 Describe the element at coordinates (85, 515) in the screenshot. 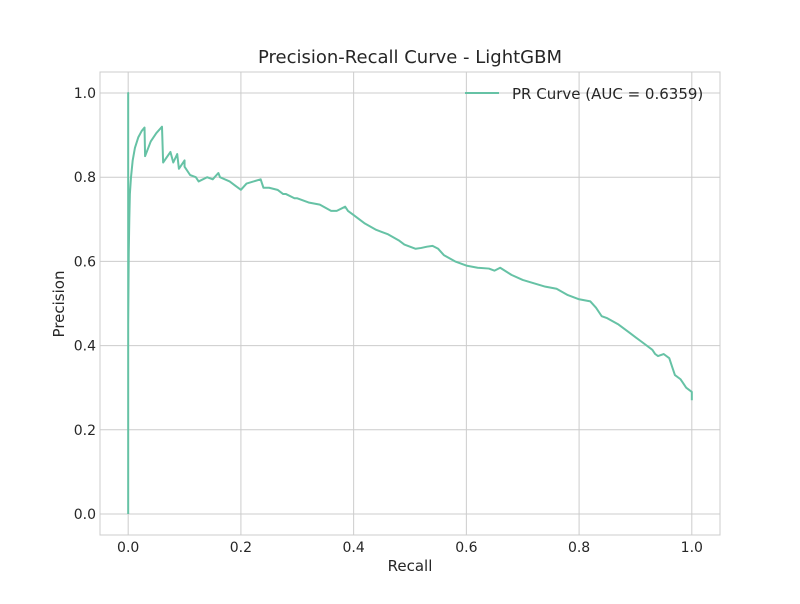

I see `y-tick-label: 0.0` at that location.